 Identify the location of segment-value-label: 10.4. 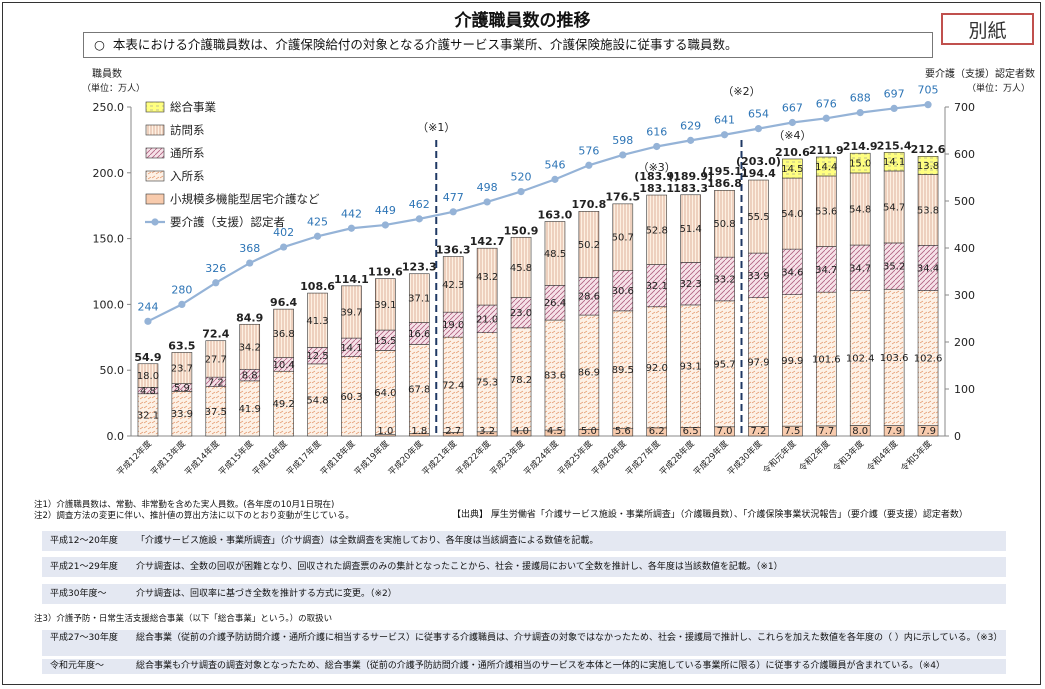
(283, 365).